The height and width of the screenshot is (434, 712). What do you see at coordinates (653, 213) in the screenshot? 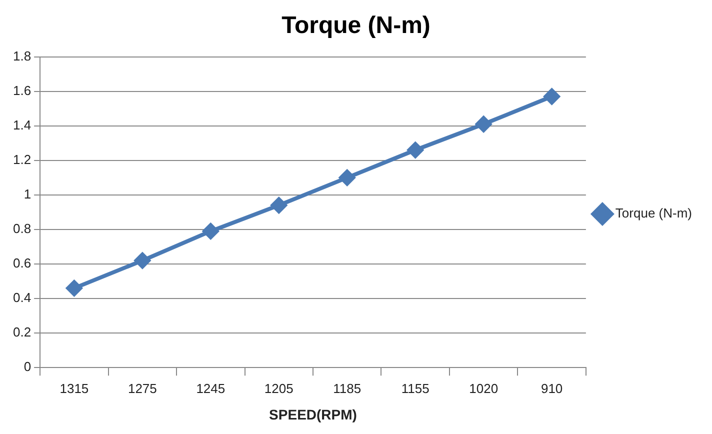
I see `legend-label: Torque (N-m)` at bounding box center [653, 213].